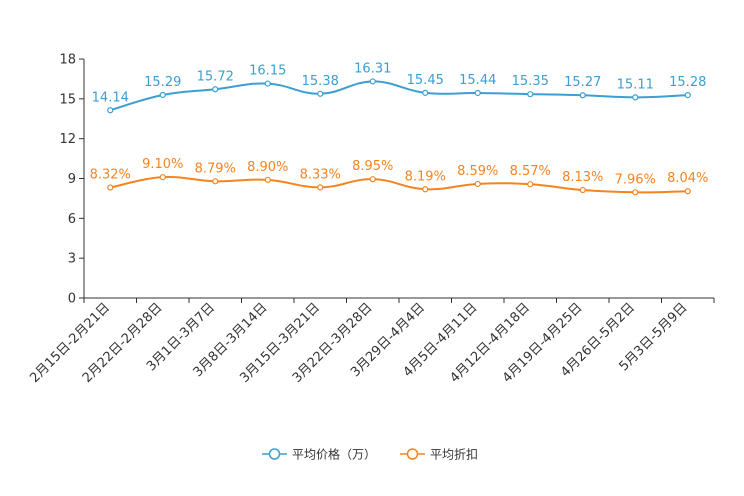  I want to click on data-label: 8.32%, so click(110, 175).